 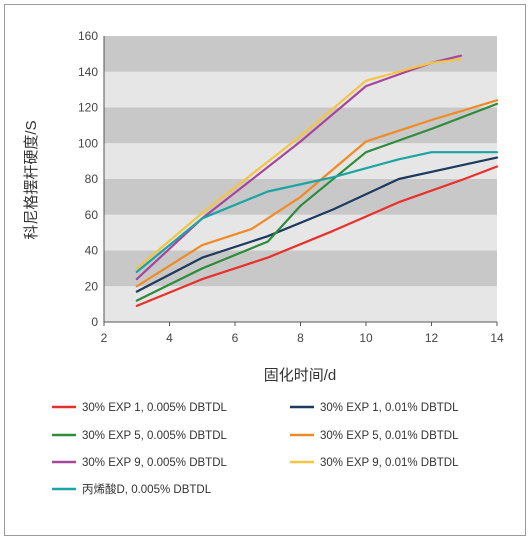 What do you see at coordinates (154, 408) in the screenshot?
I see `legend-label: 30% EXP 1, 0.005% DBTDL` at bounding box center [154, 408].